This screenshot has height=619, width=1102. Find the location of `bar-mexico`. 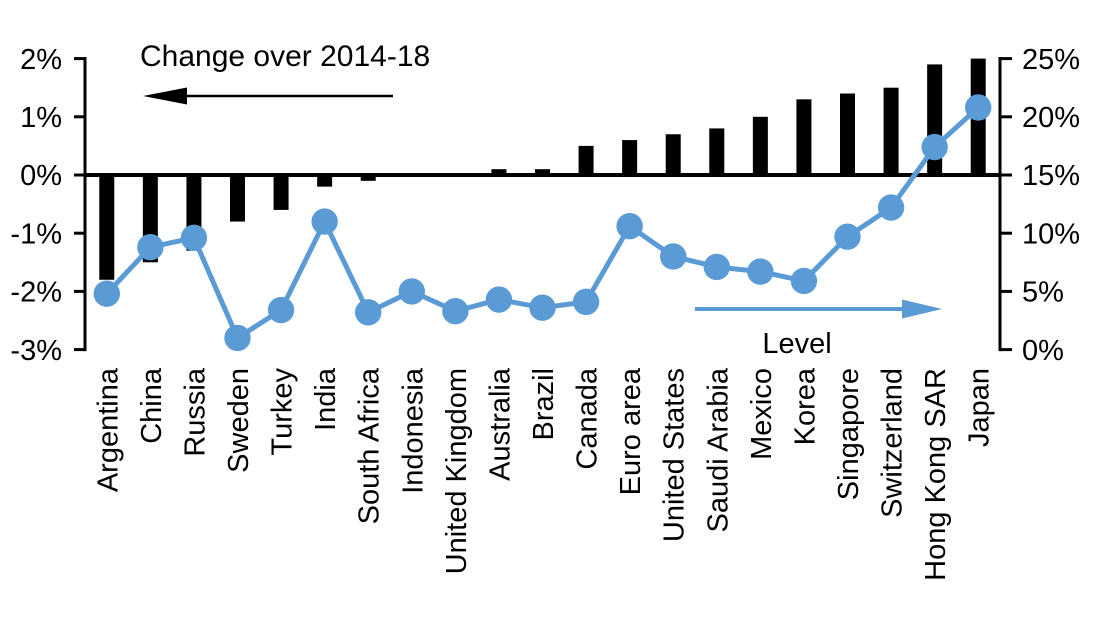

bar-mexico is located at coordinates (760, 145).